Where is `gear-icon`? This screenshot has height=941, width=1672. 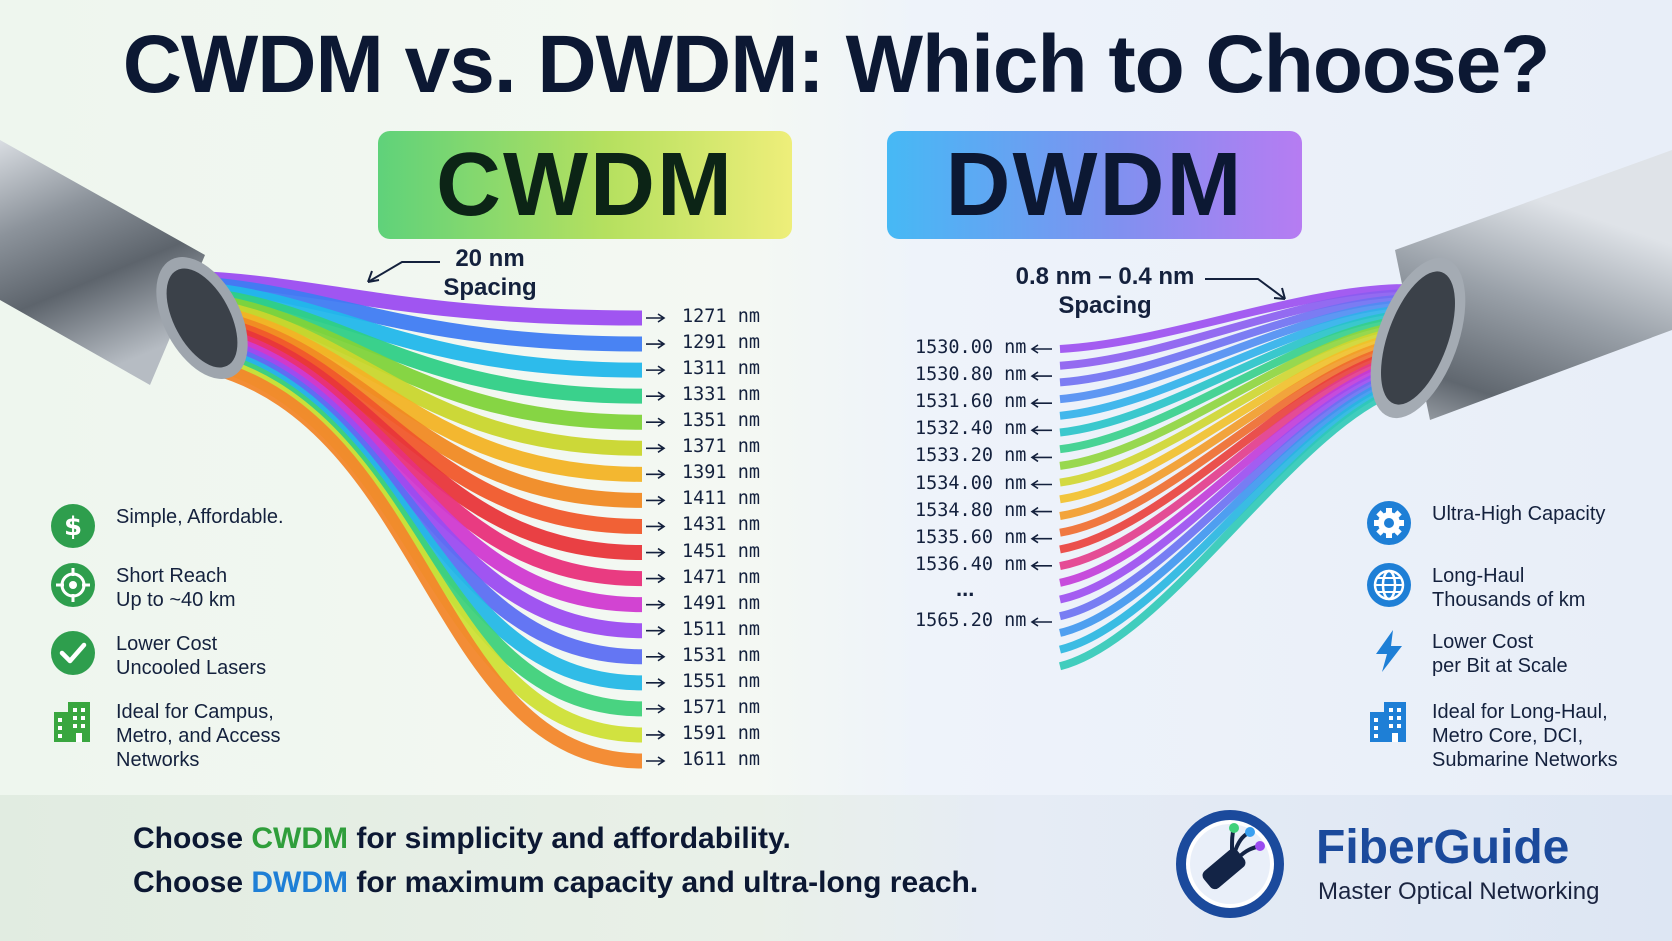 gear-icon is located at coordinates (1389, 523).